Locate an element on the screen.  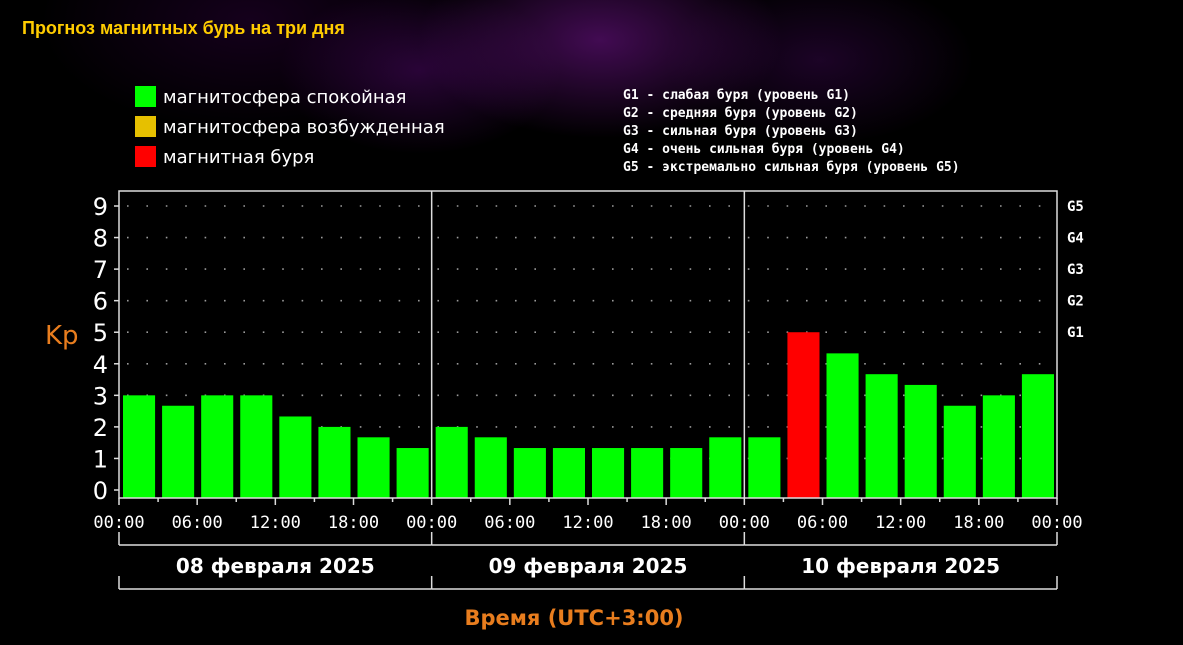
x-tick-label-8: 00:00 is located at coordinates (744, 523).